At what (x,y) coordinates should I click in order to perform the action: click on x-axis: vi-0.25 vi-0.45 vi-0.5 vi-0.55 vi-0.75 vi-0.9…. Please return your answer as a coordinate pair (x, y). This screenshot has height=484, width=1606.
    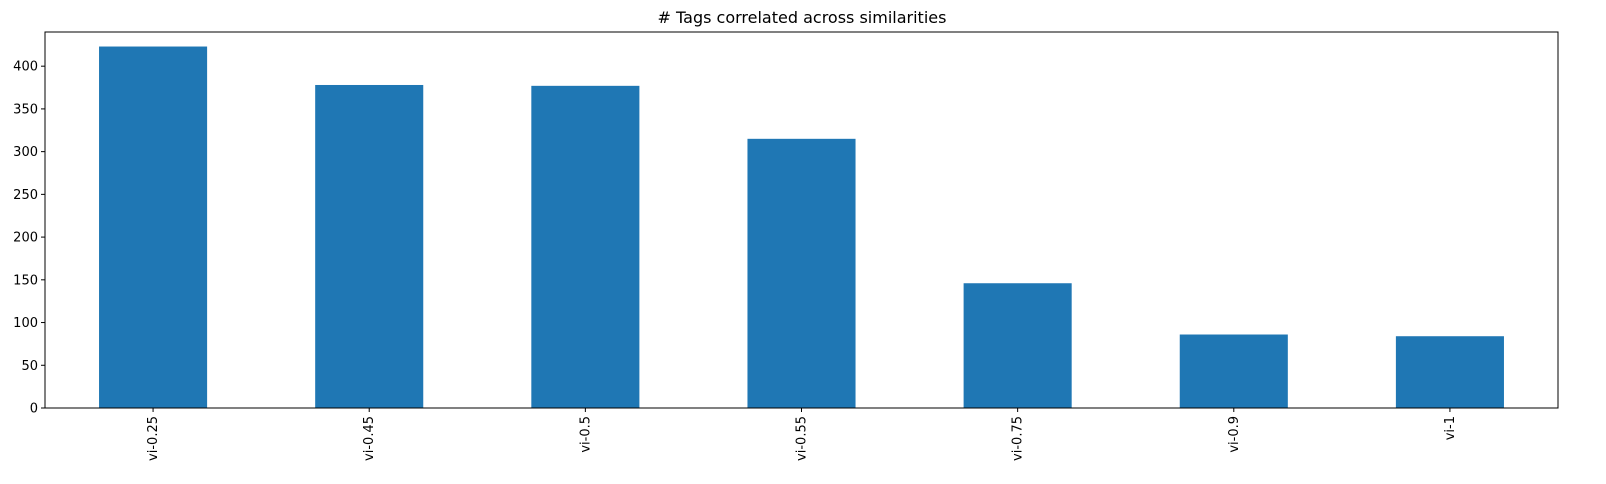
    Looking at the image, I should click on (802, 434).